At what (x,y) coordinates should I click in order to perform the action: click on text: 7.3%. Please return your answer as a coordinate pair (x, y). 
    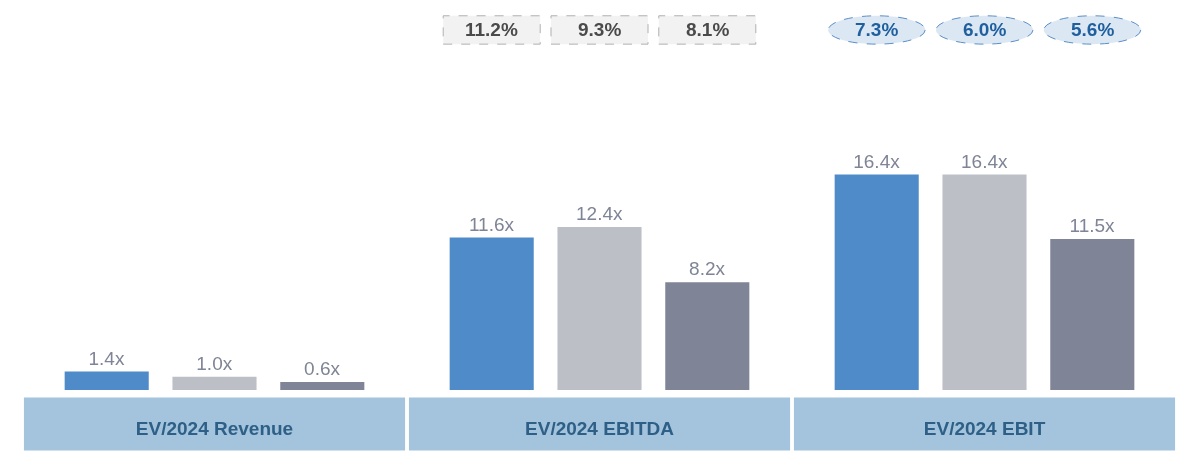
    Looking at the image, I should click on (877, 29).